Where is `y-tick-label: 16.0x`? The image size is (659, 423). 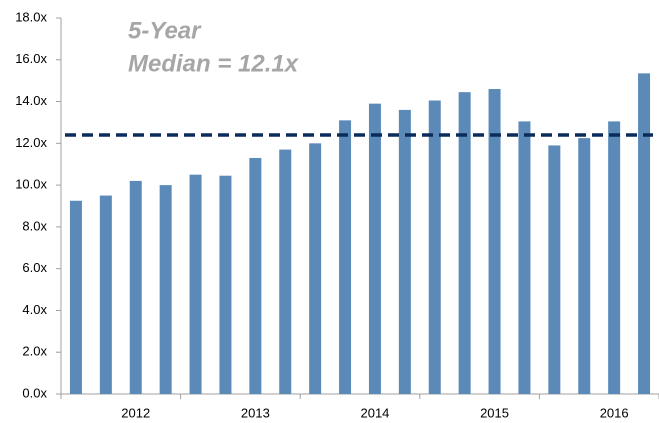 y-tick-label: 16.0x is located at coordinates (31, 58).